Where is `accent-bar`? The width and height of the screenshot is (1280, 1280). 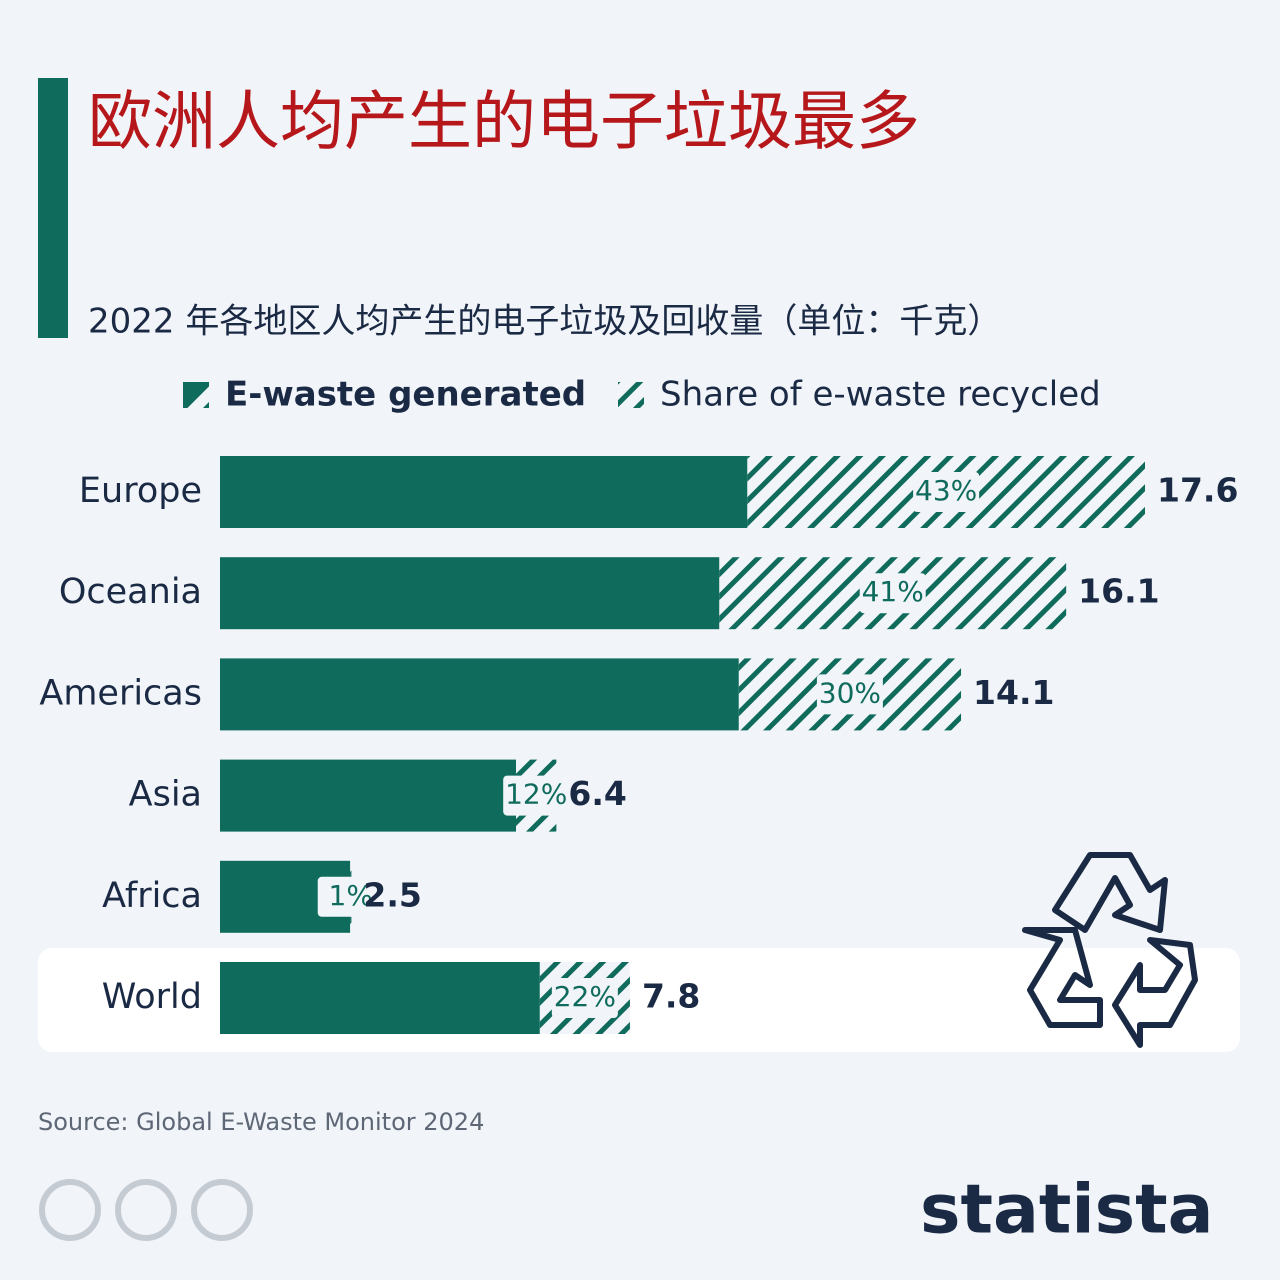
accent-bar is located at coordinates (53, 208).